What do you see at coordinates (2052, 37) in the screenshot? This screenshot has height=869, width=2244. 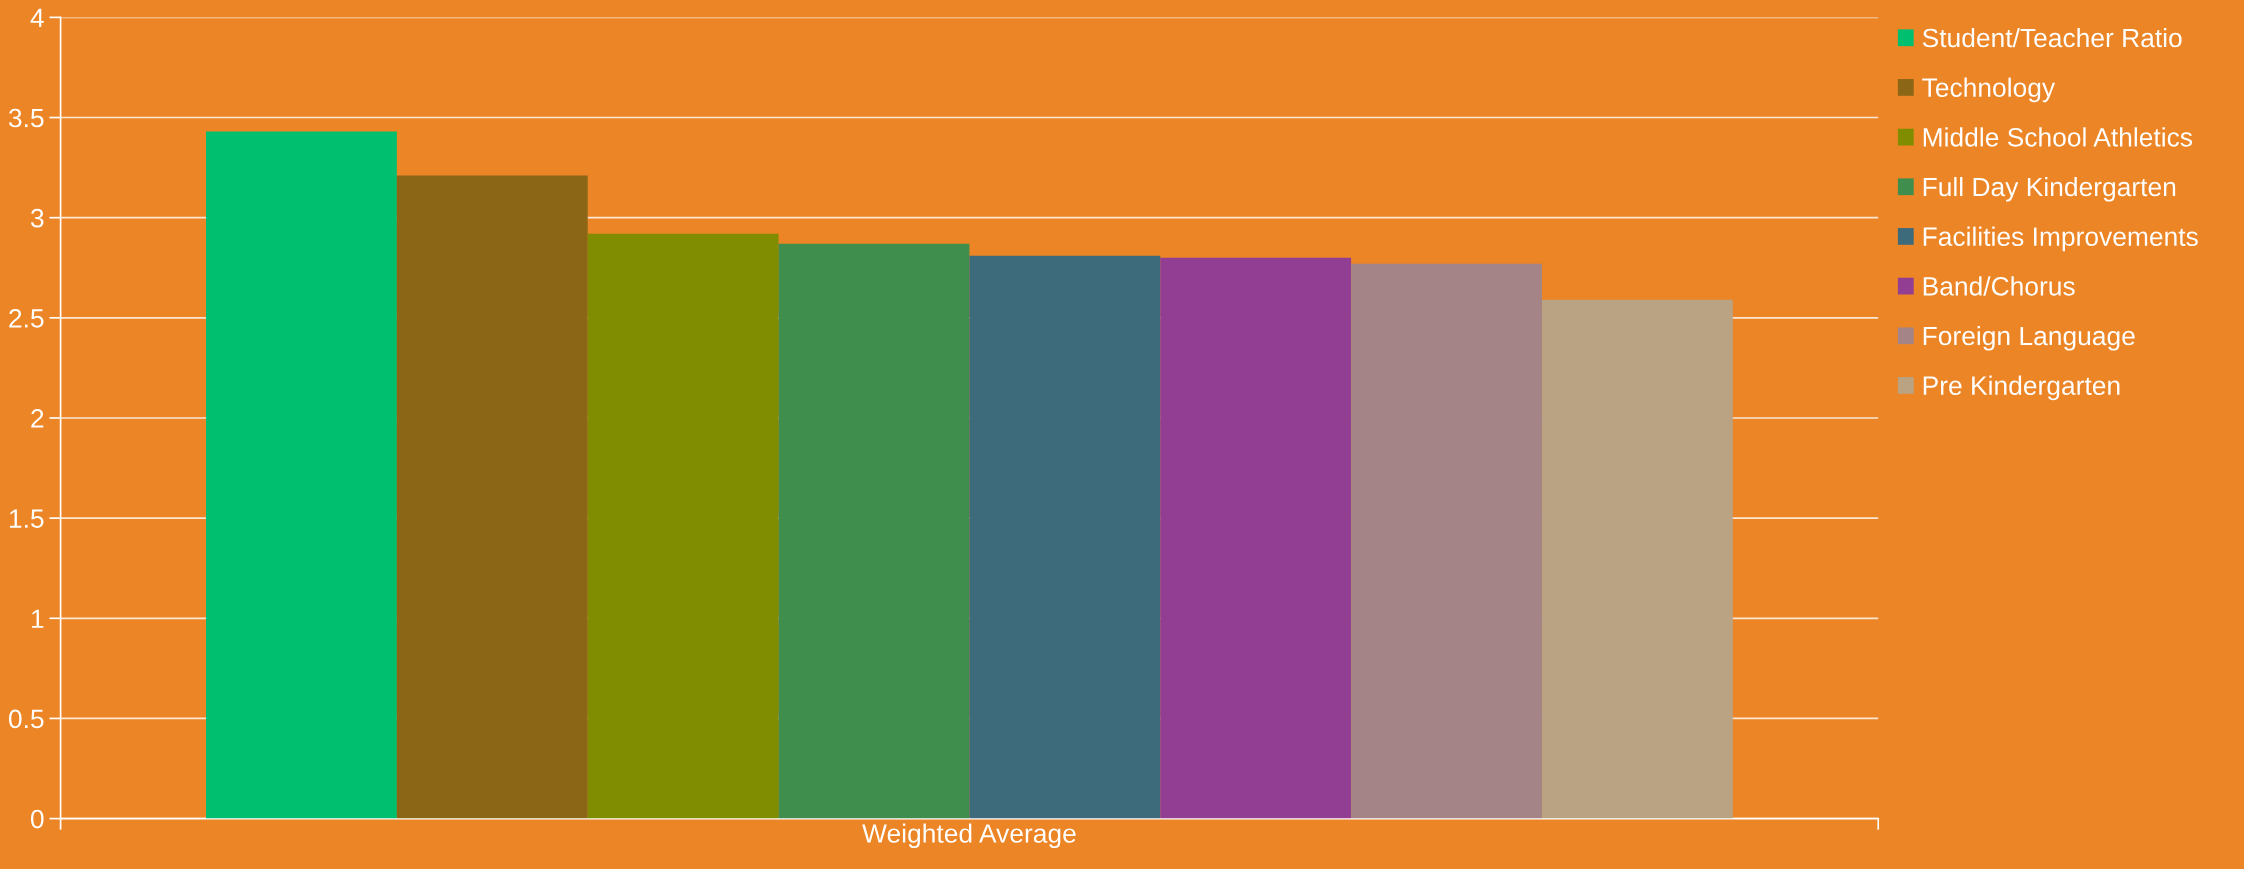 I see `legend-label: Student/Teacher Ratio` at bounding box center [2052, 37].